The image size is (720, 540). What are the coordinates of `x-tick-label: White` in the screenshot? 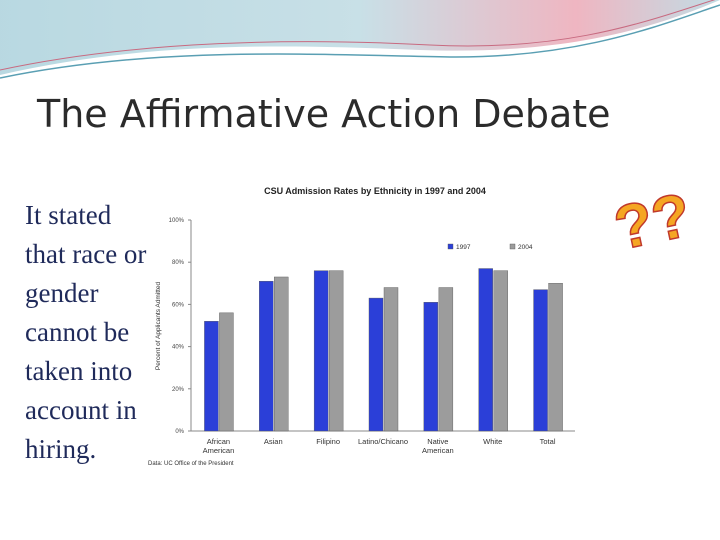 It's located at (493, 441).